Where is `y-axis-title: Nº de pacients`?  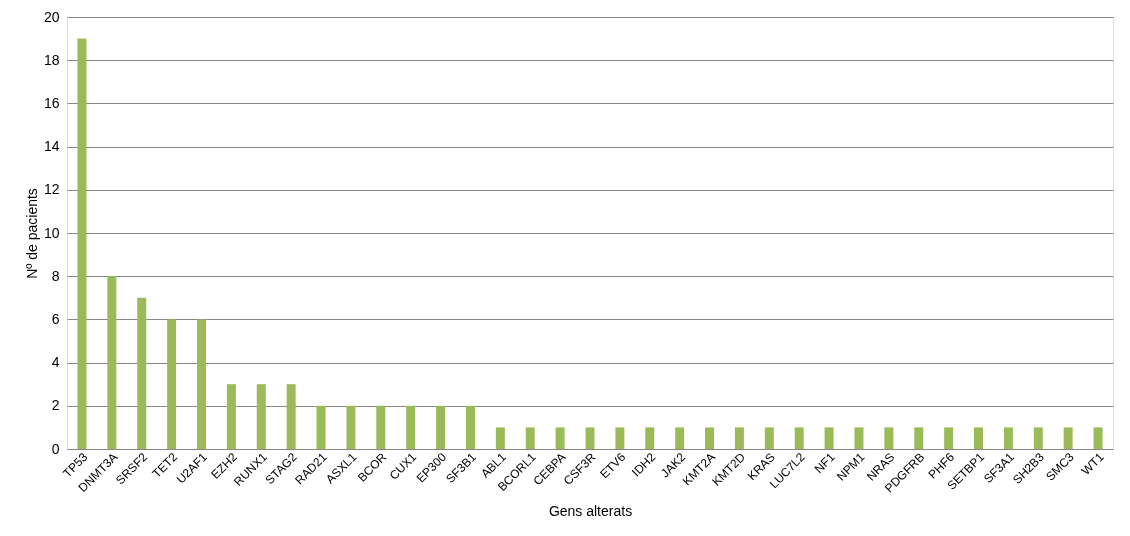
y-axis-title: Nº de pacients is located at coordinates (31, 233).